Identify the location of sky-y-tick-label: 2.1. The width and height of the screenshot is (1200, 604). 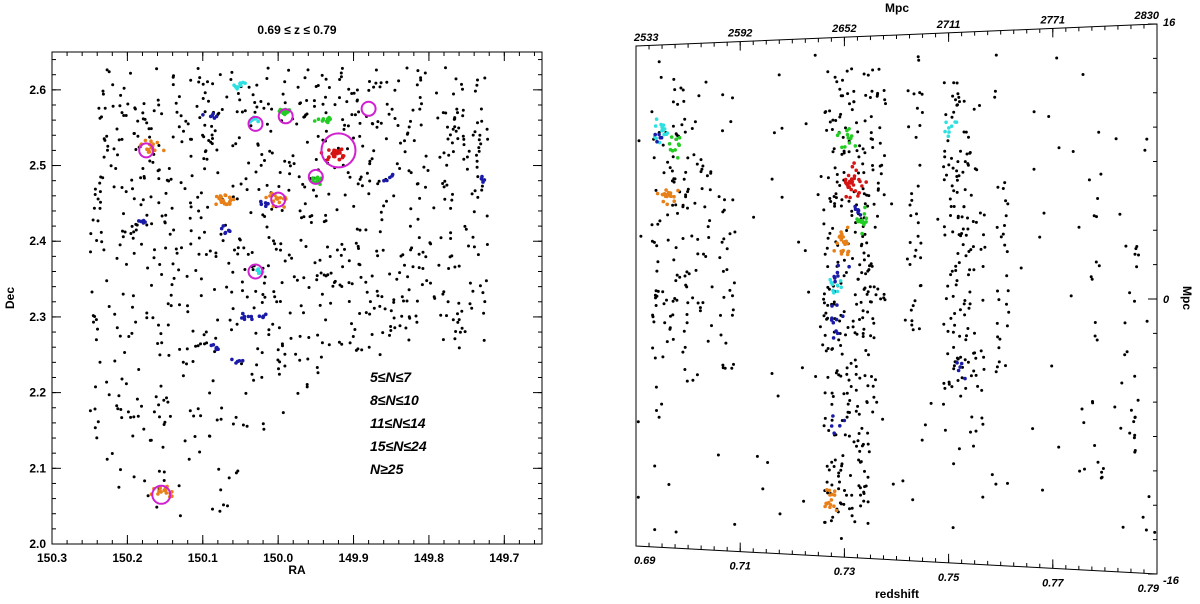
(37, 468).